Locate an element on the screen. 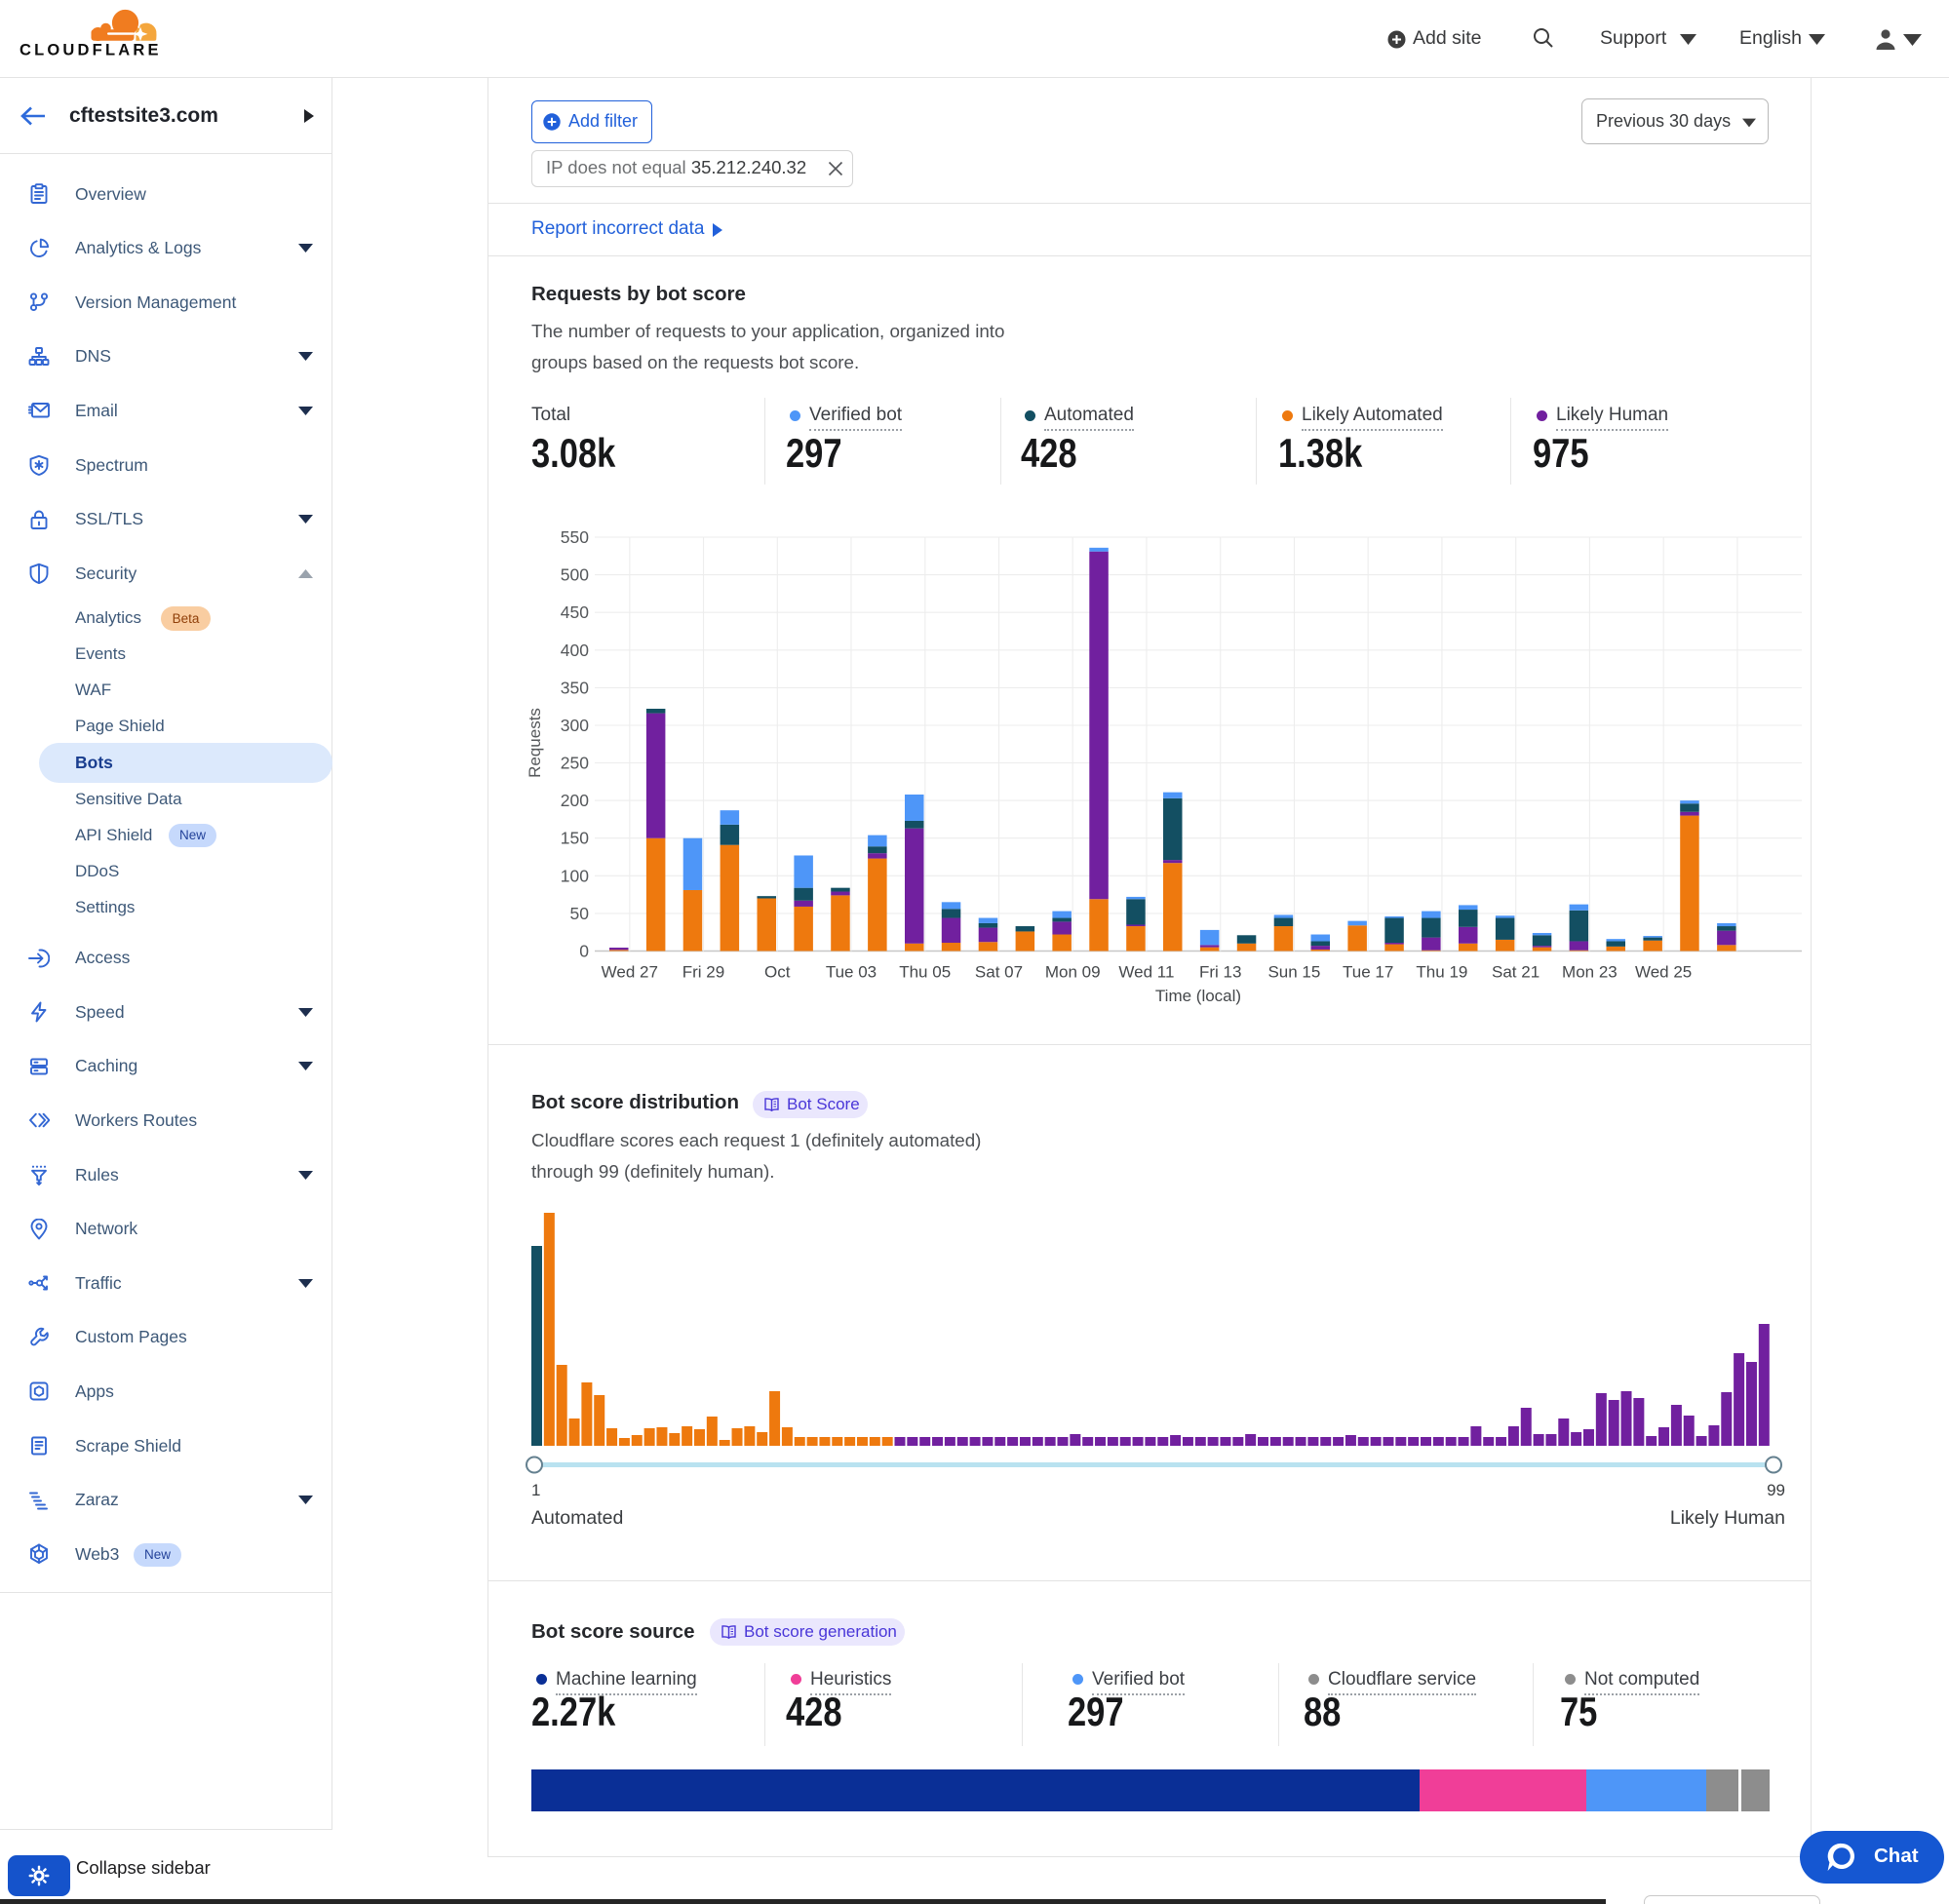 This screenshot has width=1949, height=1904. svg-text: 150 is located at coordinates (575, 838).